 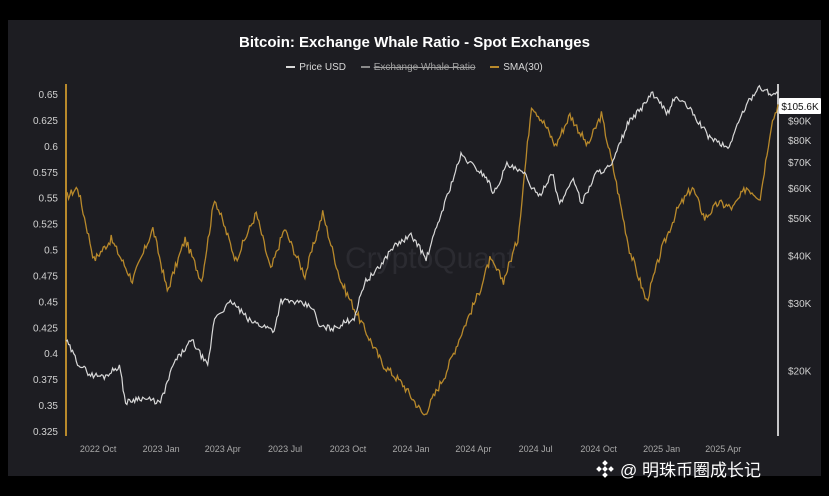 What do you see at coordinates (98, 449) in the screenshot?
I see `x-tick-label: 2022 Oct` at bounding box center [98, 449].